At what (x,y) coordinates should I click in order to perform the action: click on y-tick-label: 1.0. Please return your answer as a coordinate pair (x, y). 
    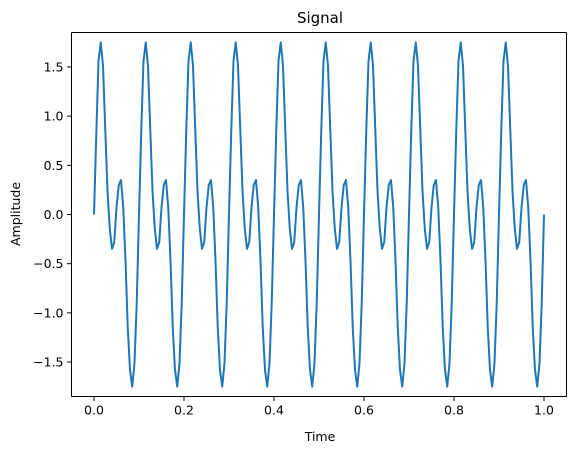
    Looking at the image, I should click on (54, 116).